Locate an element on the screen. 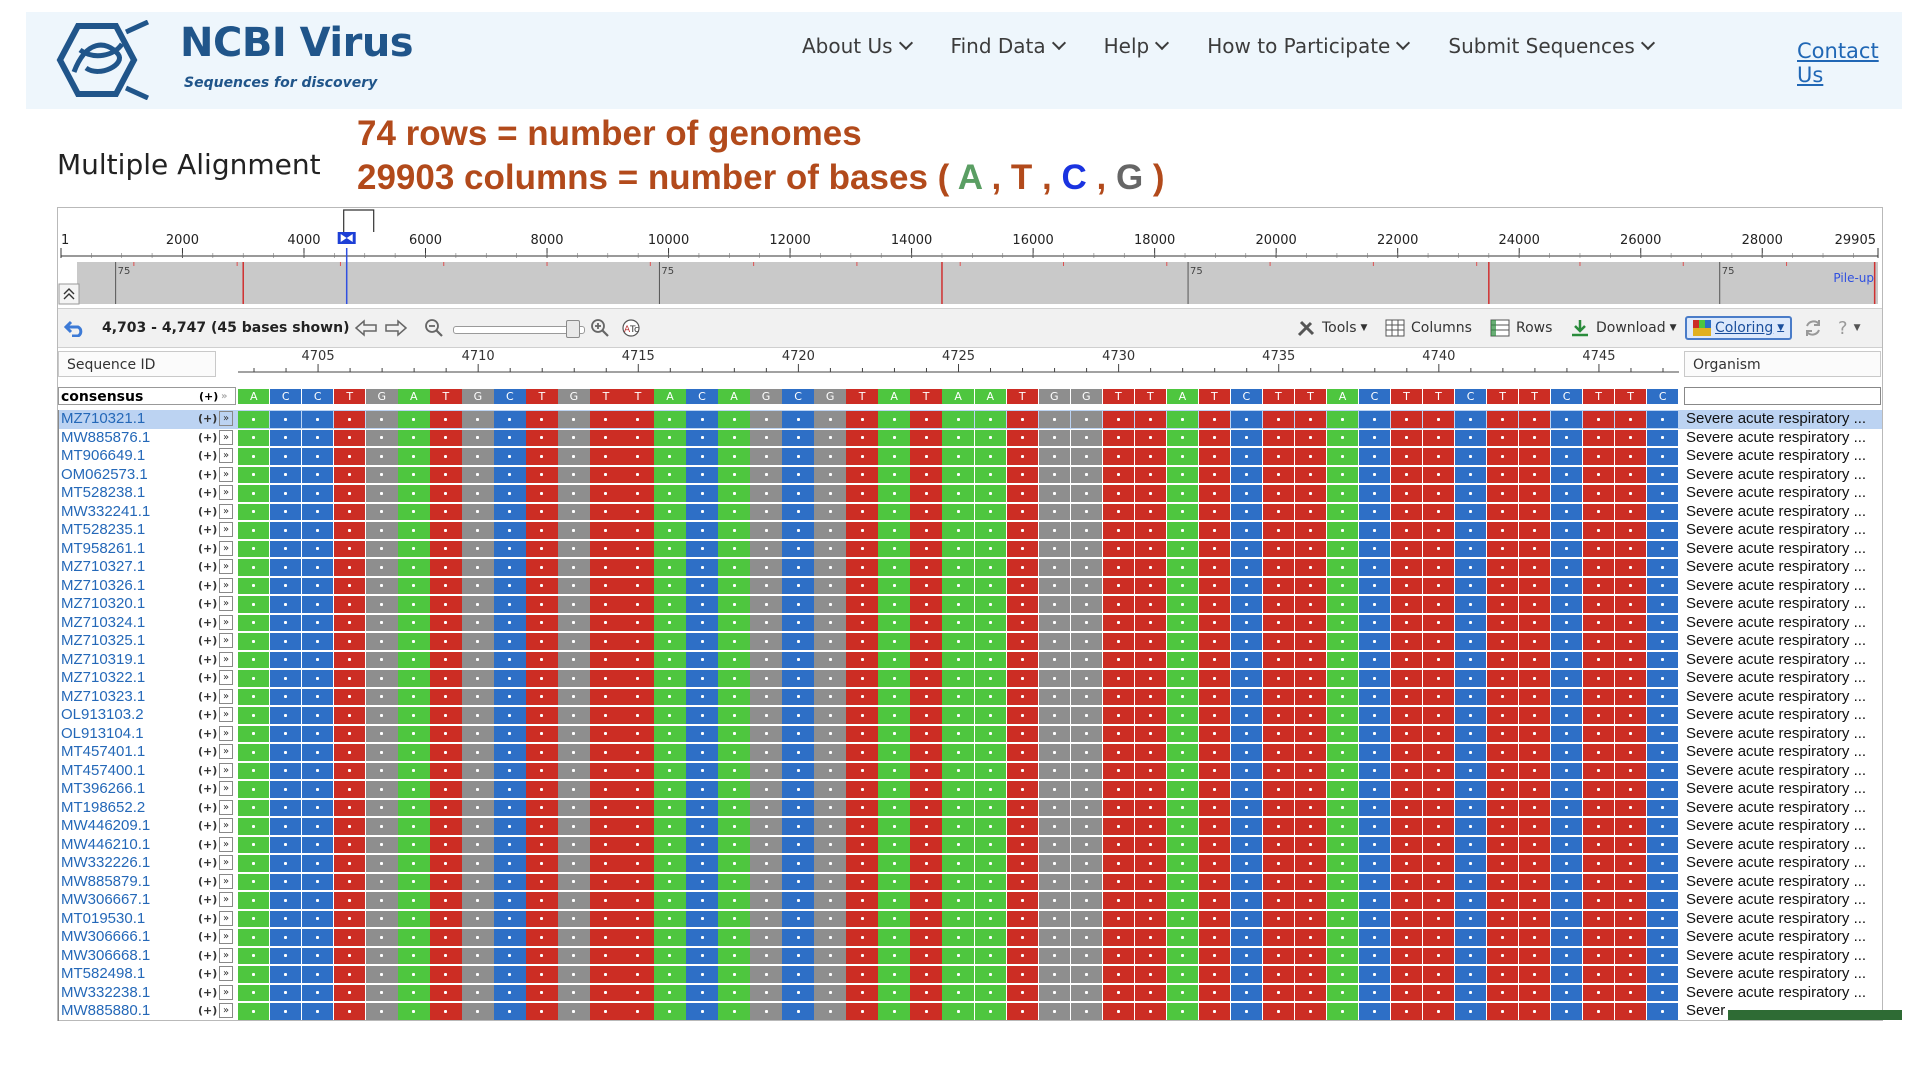  sequence-id-link: MZ710322.1 is located at coordinates (137, 678).